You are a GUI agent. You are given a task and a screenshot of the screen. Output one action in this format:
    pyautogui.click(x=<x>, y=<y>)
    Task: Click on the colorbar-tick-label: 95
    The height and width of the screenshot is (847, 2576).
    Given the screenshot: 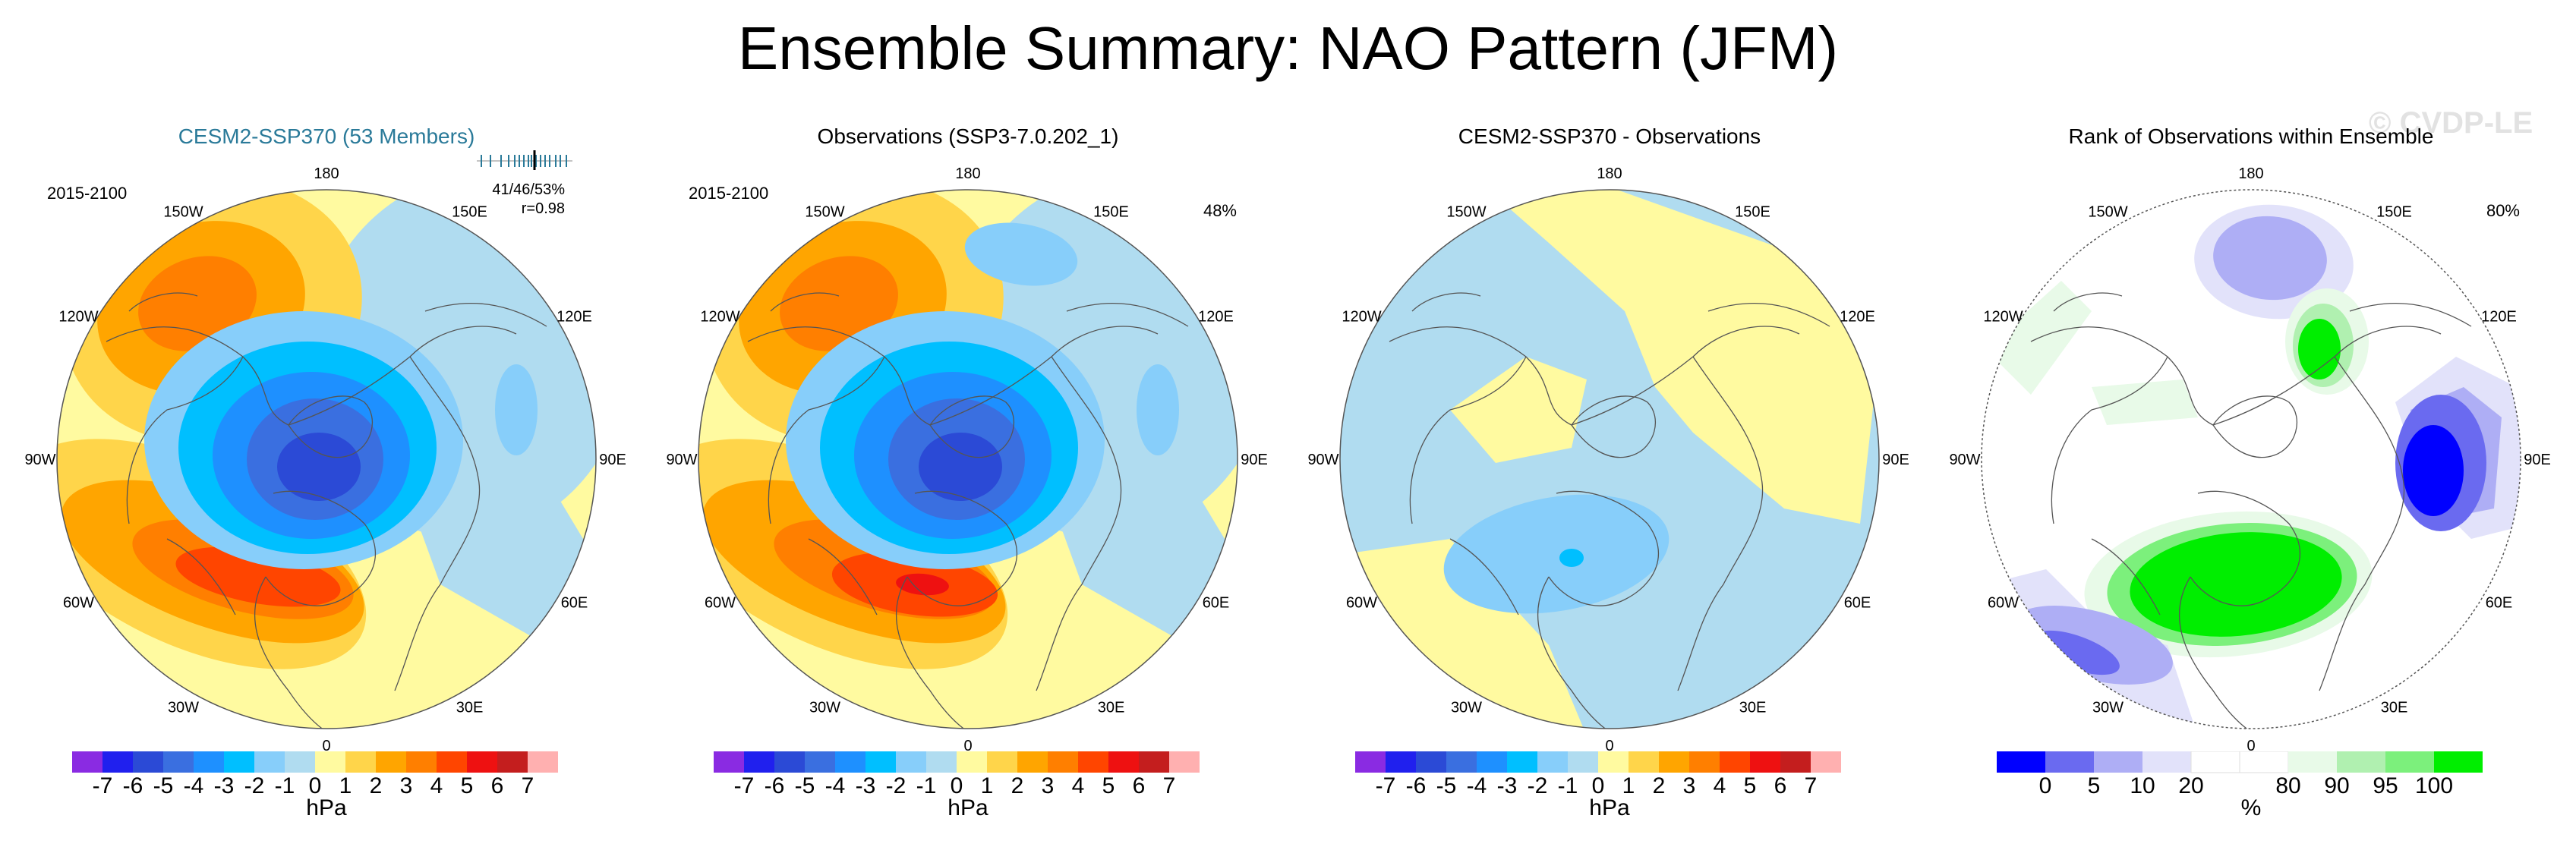 What is the action you would take?
    pyautogui.click(x=2385, y=785)
    